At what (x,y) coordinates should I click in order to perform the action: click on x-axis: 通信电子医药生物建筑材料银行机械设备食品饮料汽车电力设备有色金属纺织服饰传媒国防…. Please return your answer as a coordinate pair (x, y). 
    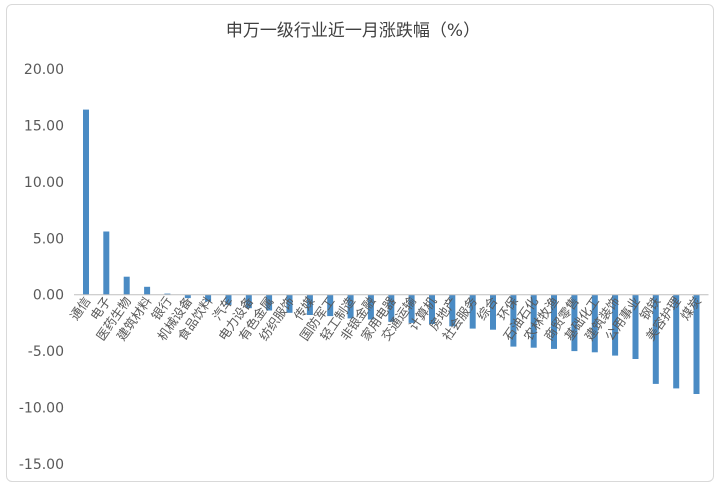
    Looking at the image, I should click on (385, 318).